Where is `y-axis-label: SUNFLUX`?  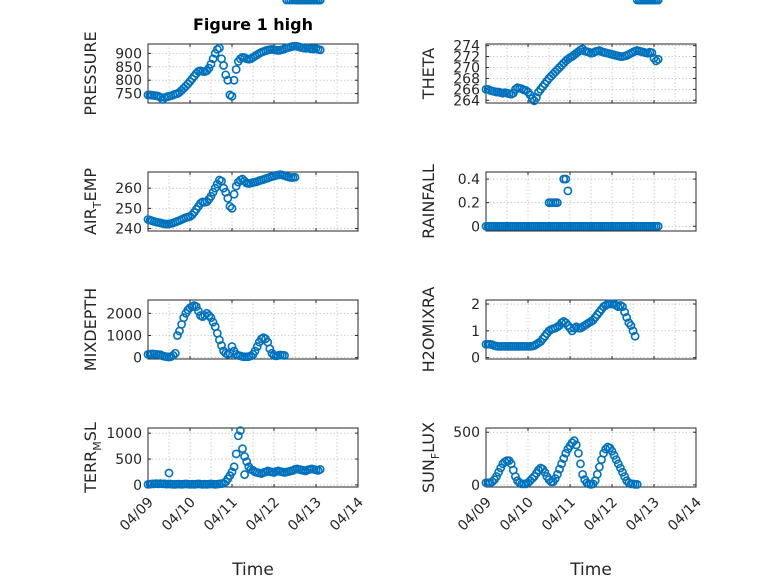
y-axis-label: SUNFLUX is located at coordinates (430, 457).